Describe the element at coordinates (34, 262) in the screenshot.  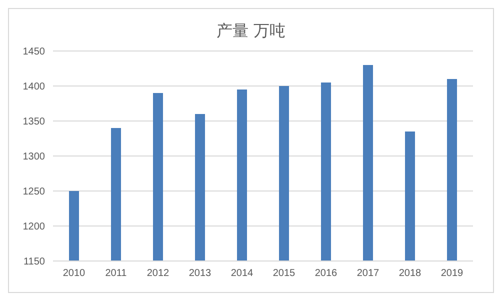
I see `y-tick-label: 1150` at that location.